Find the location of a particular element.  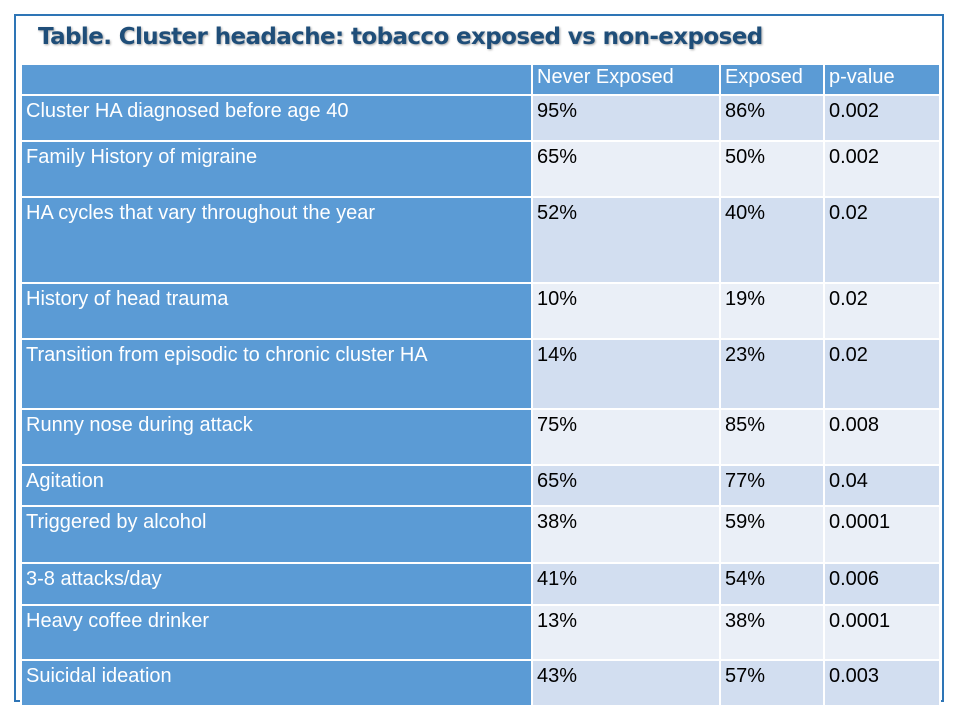

exposed-cell: 19% is located at coordinates (772, 311).